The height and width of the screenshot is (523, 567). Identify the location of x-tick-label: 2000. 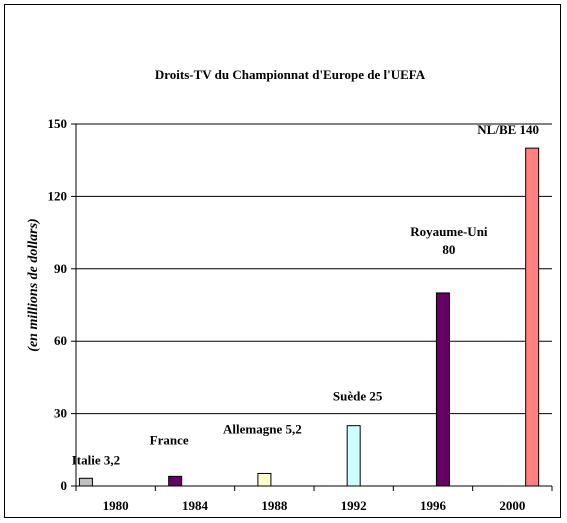
(512, 505).